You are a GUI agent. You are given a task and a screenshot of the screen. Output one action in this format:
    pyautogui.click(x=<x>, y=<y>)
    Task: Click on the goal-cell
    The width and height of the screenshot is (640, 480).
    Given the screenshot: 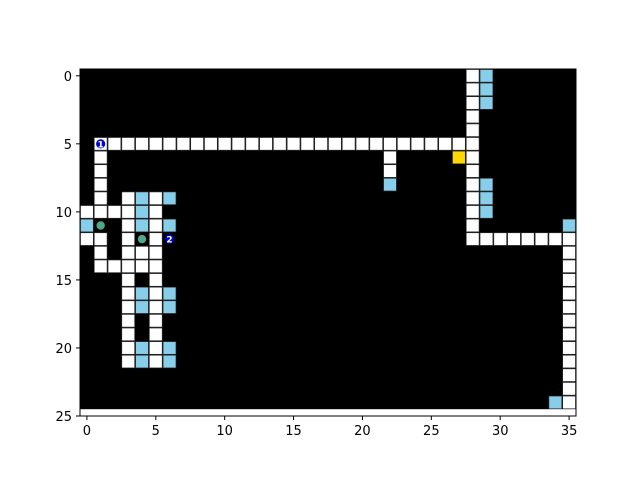 What is the action you would take?
    pyautogui.click(x=459, y=157)
    